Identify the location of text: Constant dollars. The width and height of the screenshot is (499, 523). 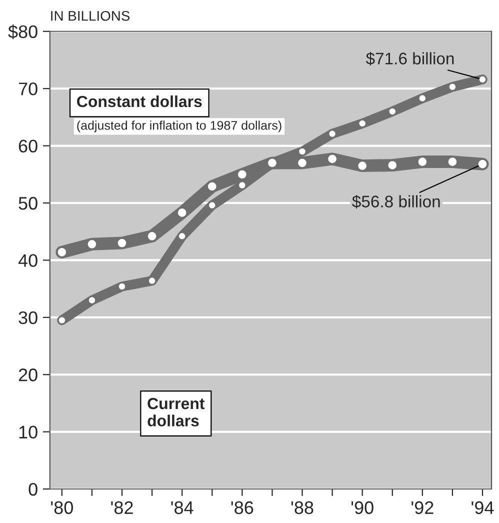
(139, 101).